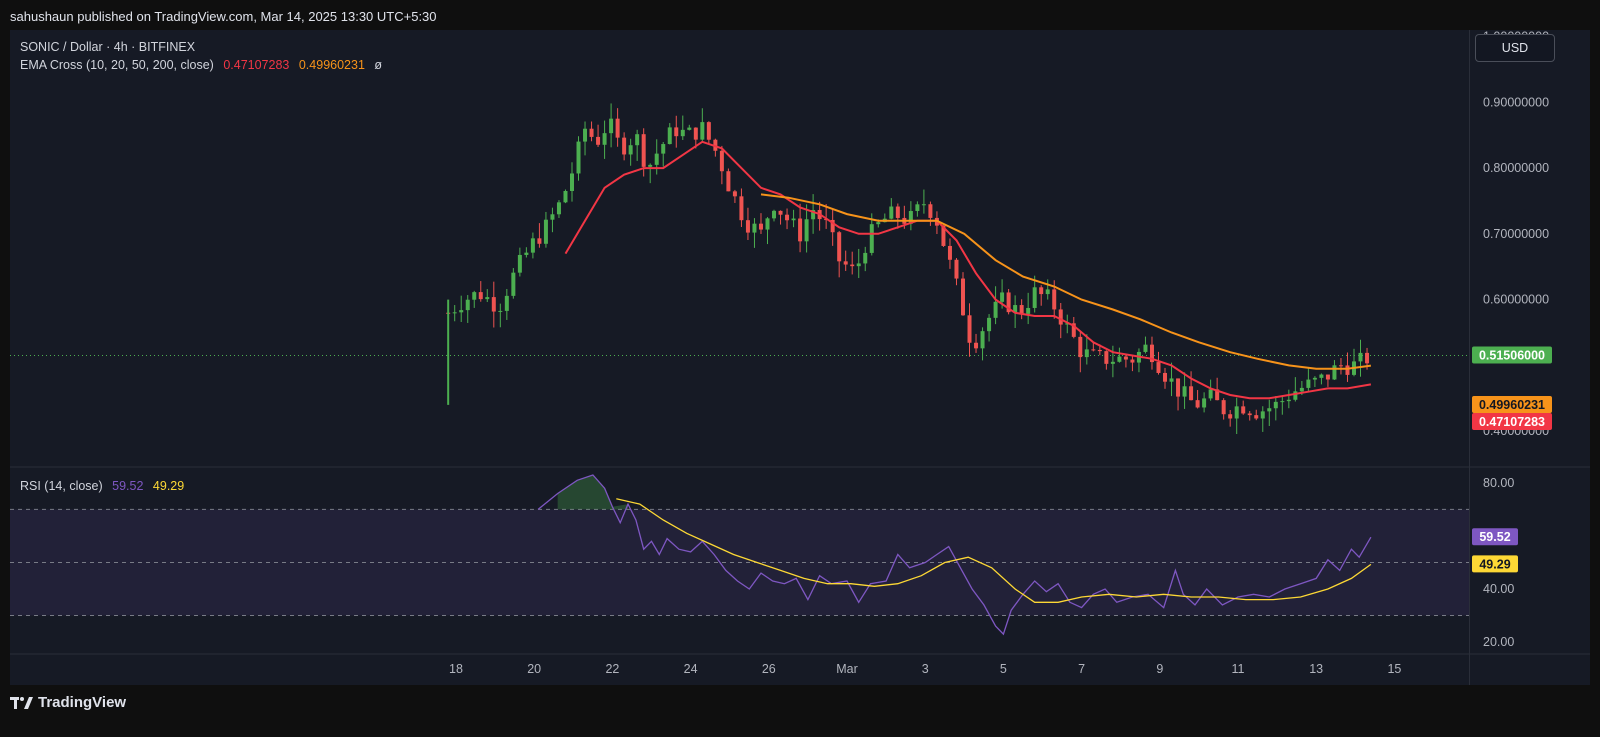 This screenshot has height=737, width=1600. What do you see at coordinates (1516, 168) in the screenshot?
I see `price-tick-label: 0.80000000` at bounding box center [1516, 168].